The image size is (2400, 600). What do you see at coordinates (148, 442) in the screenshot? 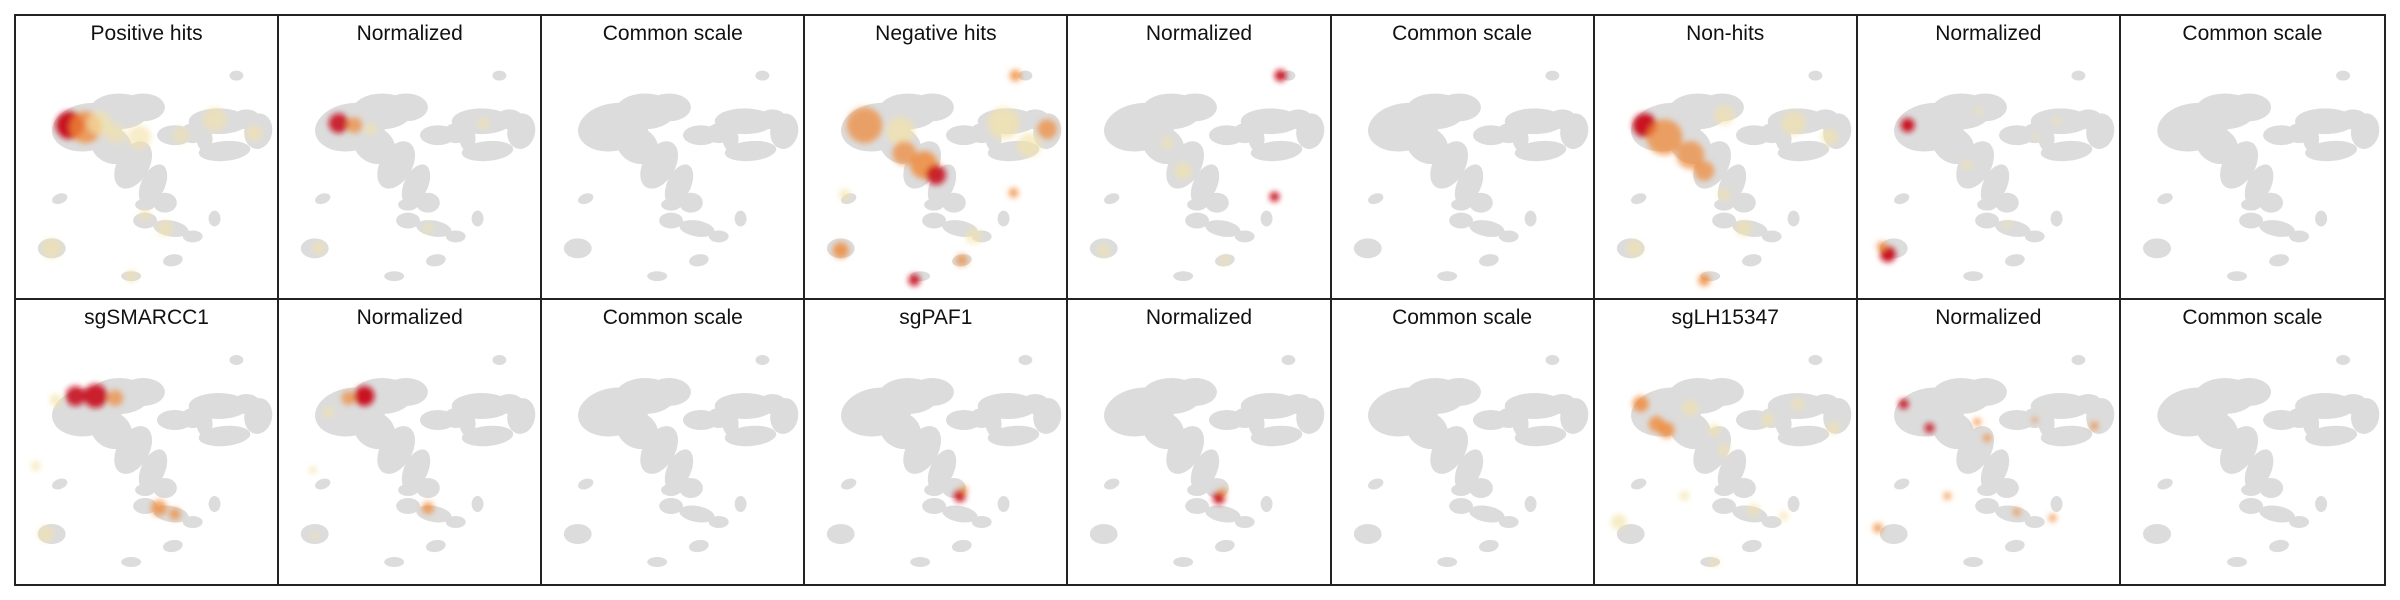
I see `panel: sgSMARCC1` at bounding box center [148, 442].